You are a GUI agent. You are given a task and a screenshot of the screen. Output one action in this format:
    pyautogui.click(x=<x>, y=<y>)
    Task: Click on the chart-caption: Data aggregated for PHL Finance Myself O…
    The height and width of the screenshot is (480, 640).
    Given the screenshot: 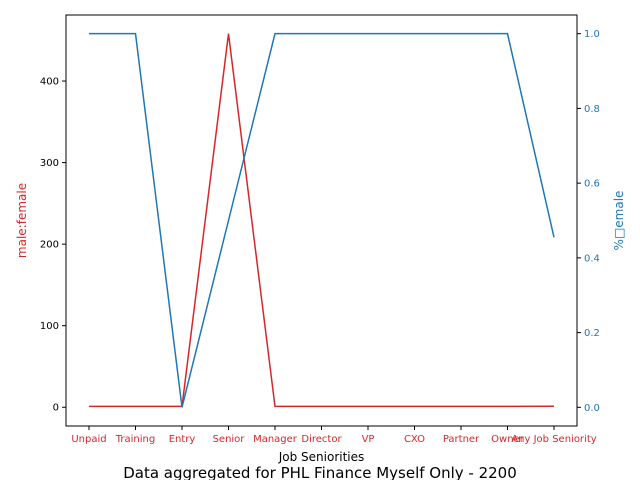 What is the action you would take?
    pyautogui.click(x=320, y=472)
    